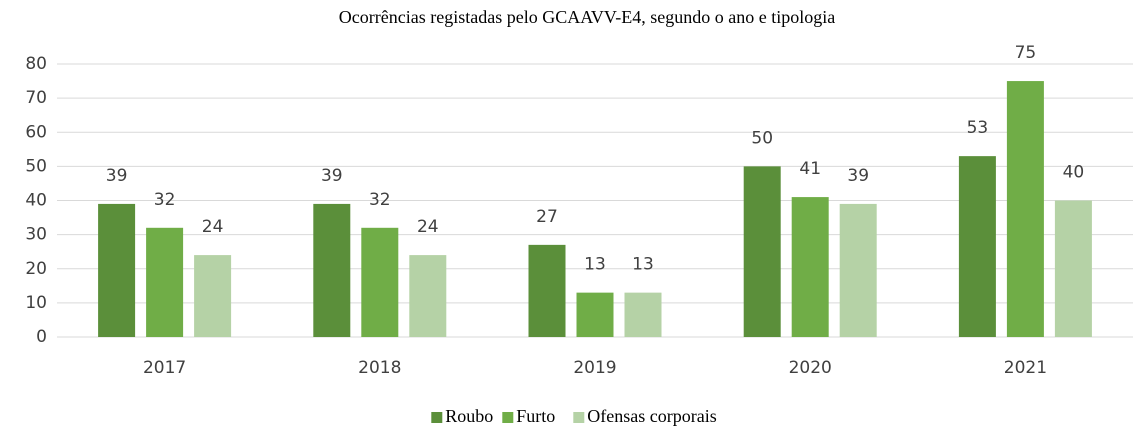 This screenshot has height=434, width=1134. Describe the element at coordinates (547, 217) in the screenshot. I see `data-label: 27` at that location.